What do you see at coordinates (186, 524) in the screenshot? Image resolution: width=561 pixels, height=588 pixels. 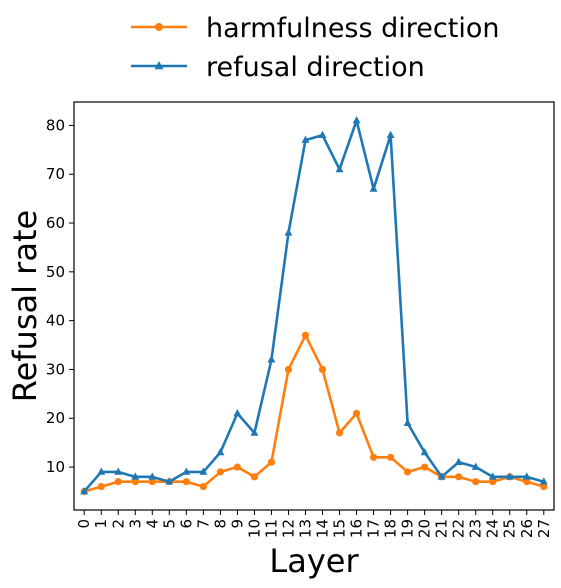 I see `x-tick-label: 6` at bounding box center [186, 524].